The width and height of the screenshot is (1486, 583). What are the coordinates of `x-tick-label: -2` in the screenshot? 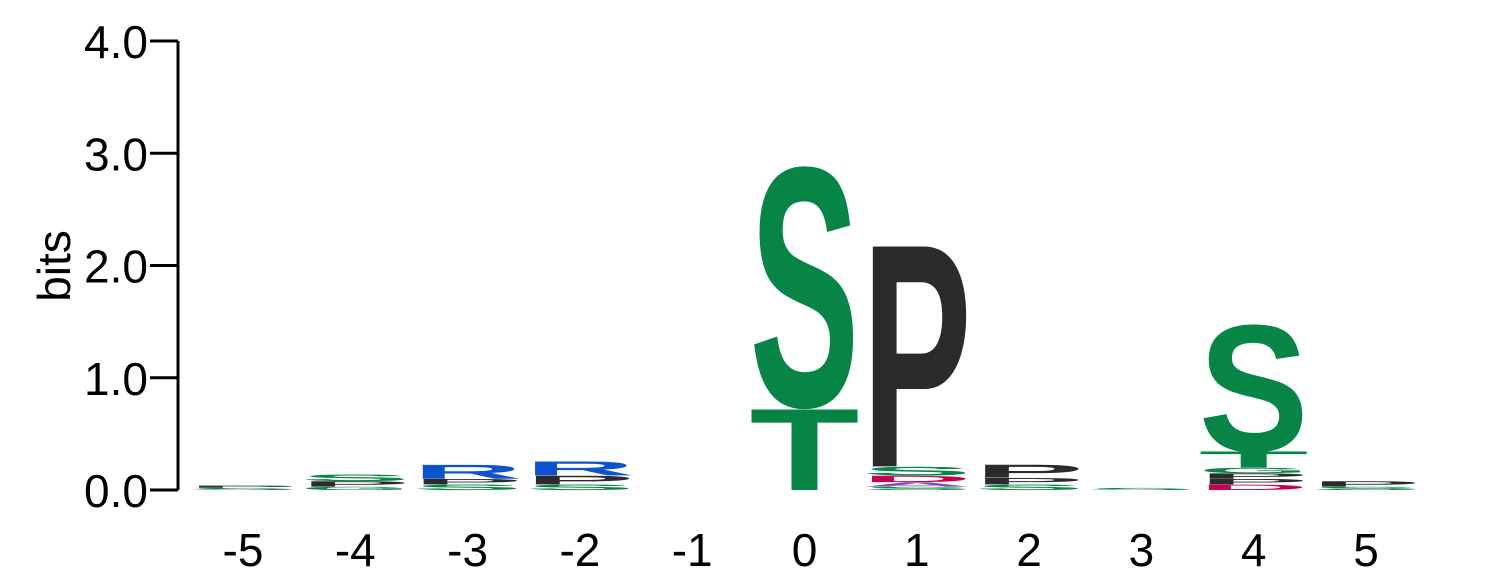 It's located at (579, 550).